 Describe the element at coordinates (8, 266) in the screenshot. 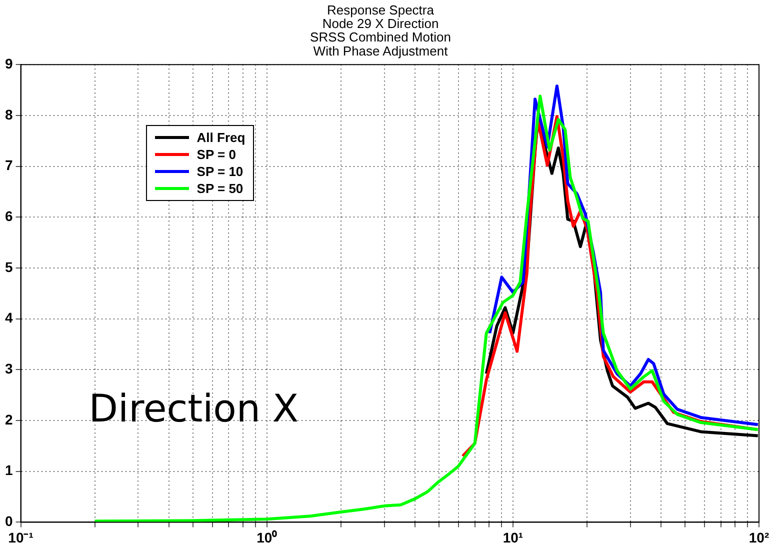

I see `y-tick-label: 5` at that location.